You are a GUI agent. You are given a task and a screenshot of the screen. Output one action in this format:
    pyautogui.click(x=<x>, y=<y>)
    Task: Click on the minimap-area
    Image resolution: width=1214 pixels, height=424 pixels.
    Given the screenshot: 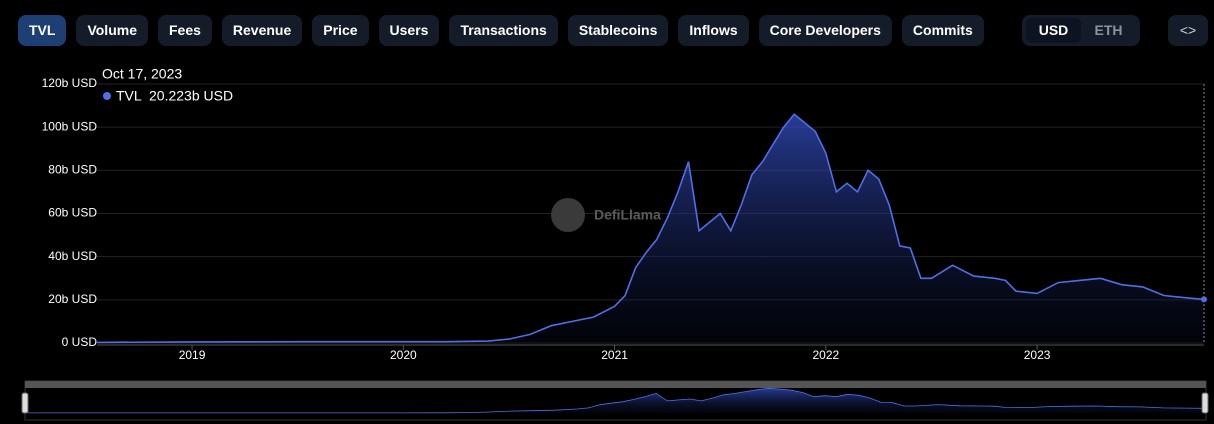 What is the action you would take?
    pyautogui.click(x=615, y=400)
    